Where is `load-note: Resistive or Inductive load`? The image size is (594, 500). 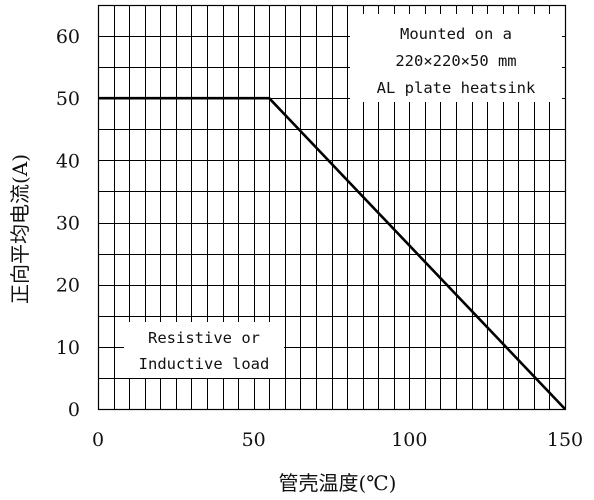
load-note: Resistive or Inductive load is located at coordinates (204, 350).